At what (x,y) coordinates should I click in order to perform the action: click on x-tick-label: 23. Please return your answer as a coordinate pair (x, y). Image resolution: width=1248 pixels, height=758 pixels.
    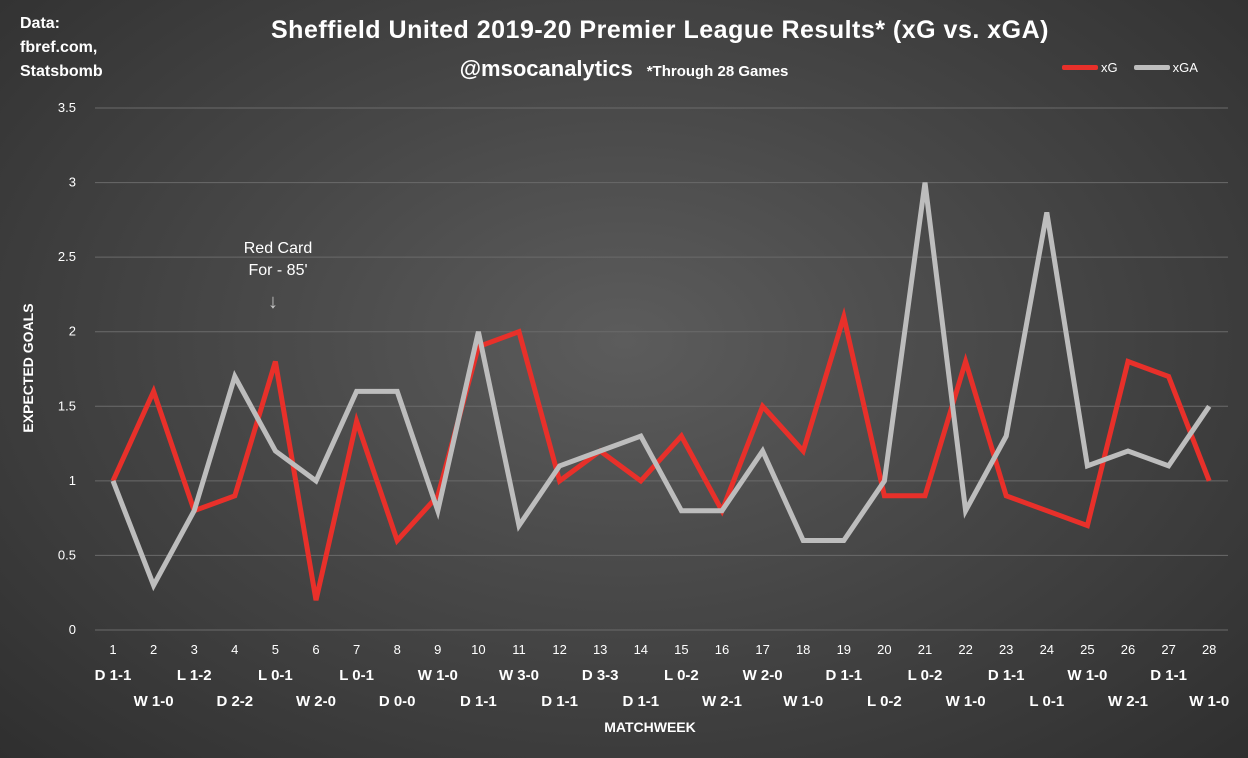
    Looking at the image, I should click on (1006, 649).